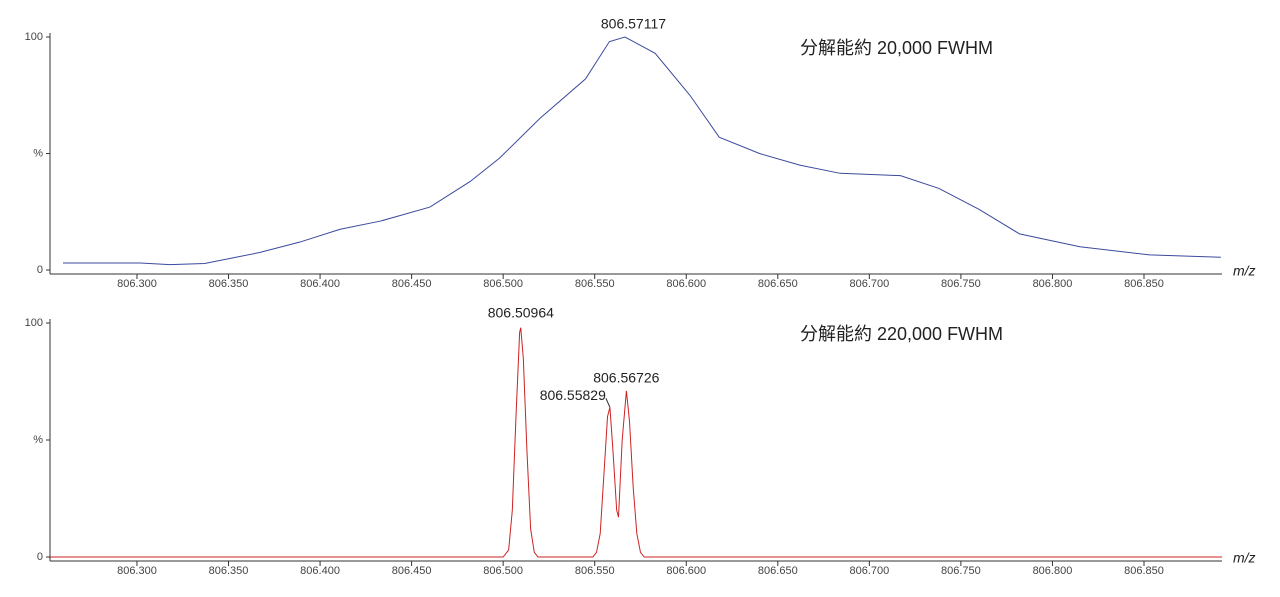 The width and height of the screenshot is (1280, 597). I want to click on peak-label: 806.55829, so click(573, 395).